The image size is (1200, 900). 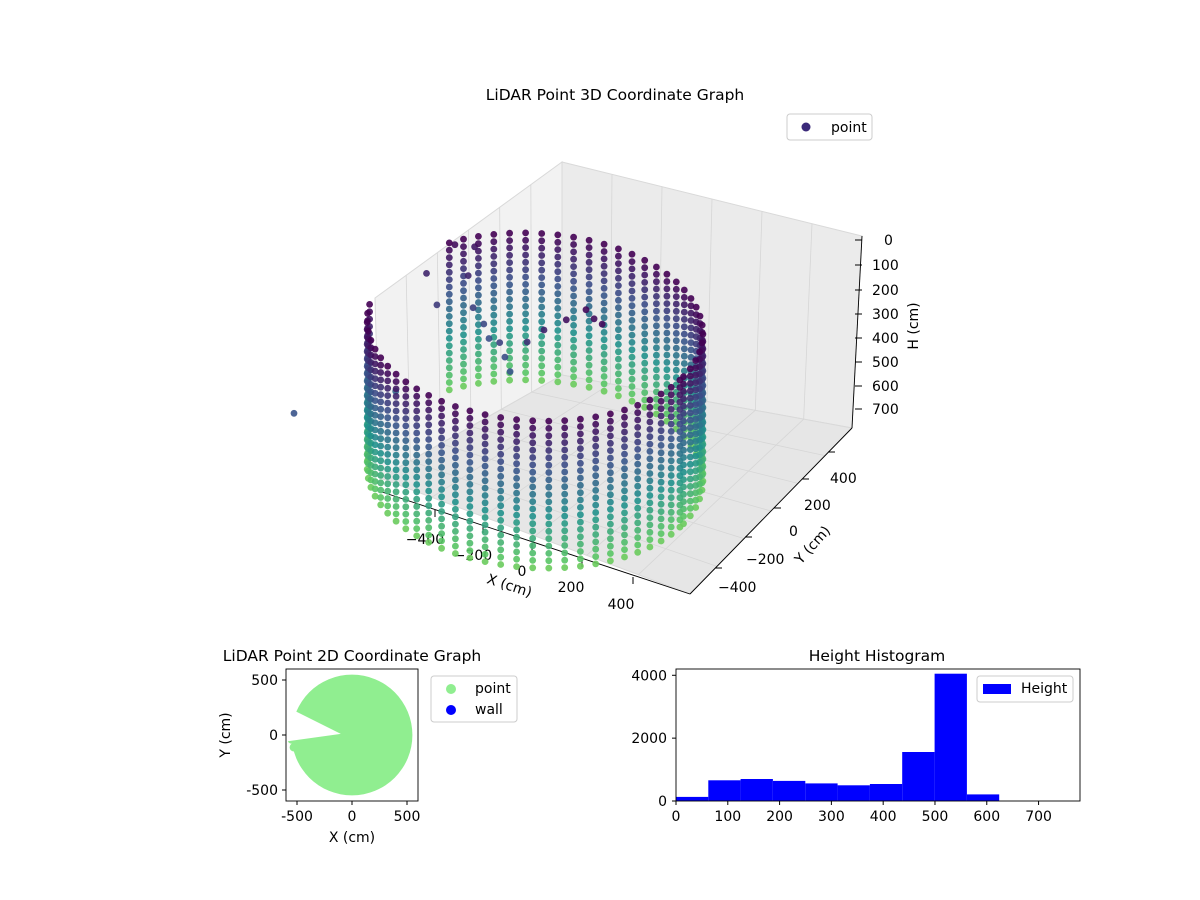 What do you see at coordinates (408, 368) in the screenshot?
I see `grid-line` at bounding box center [408, 368].